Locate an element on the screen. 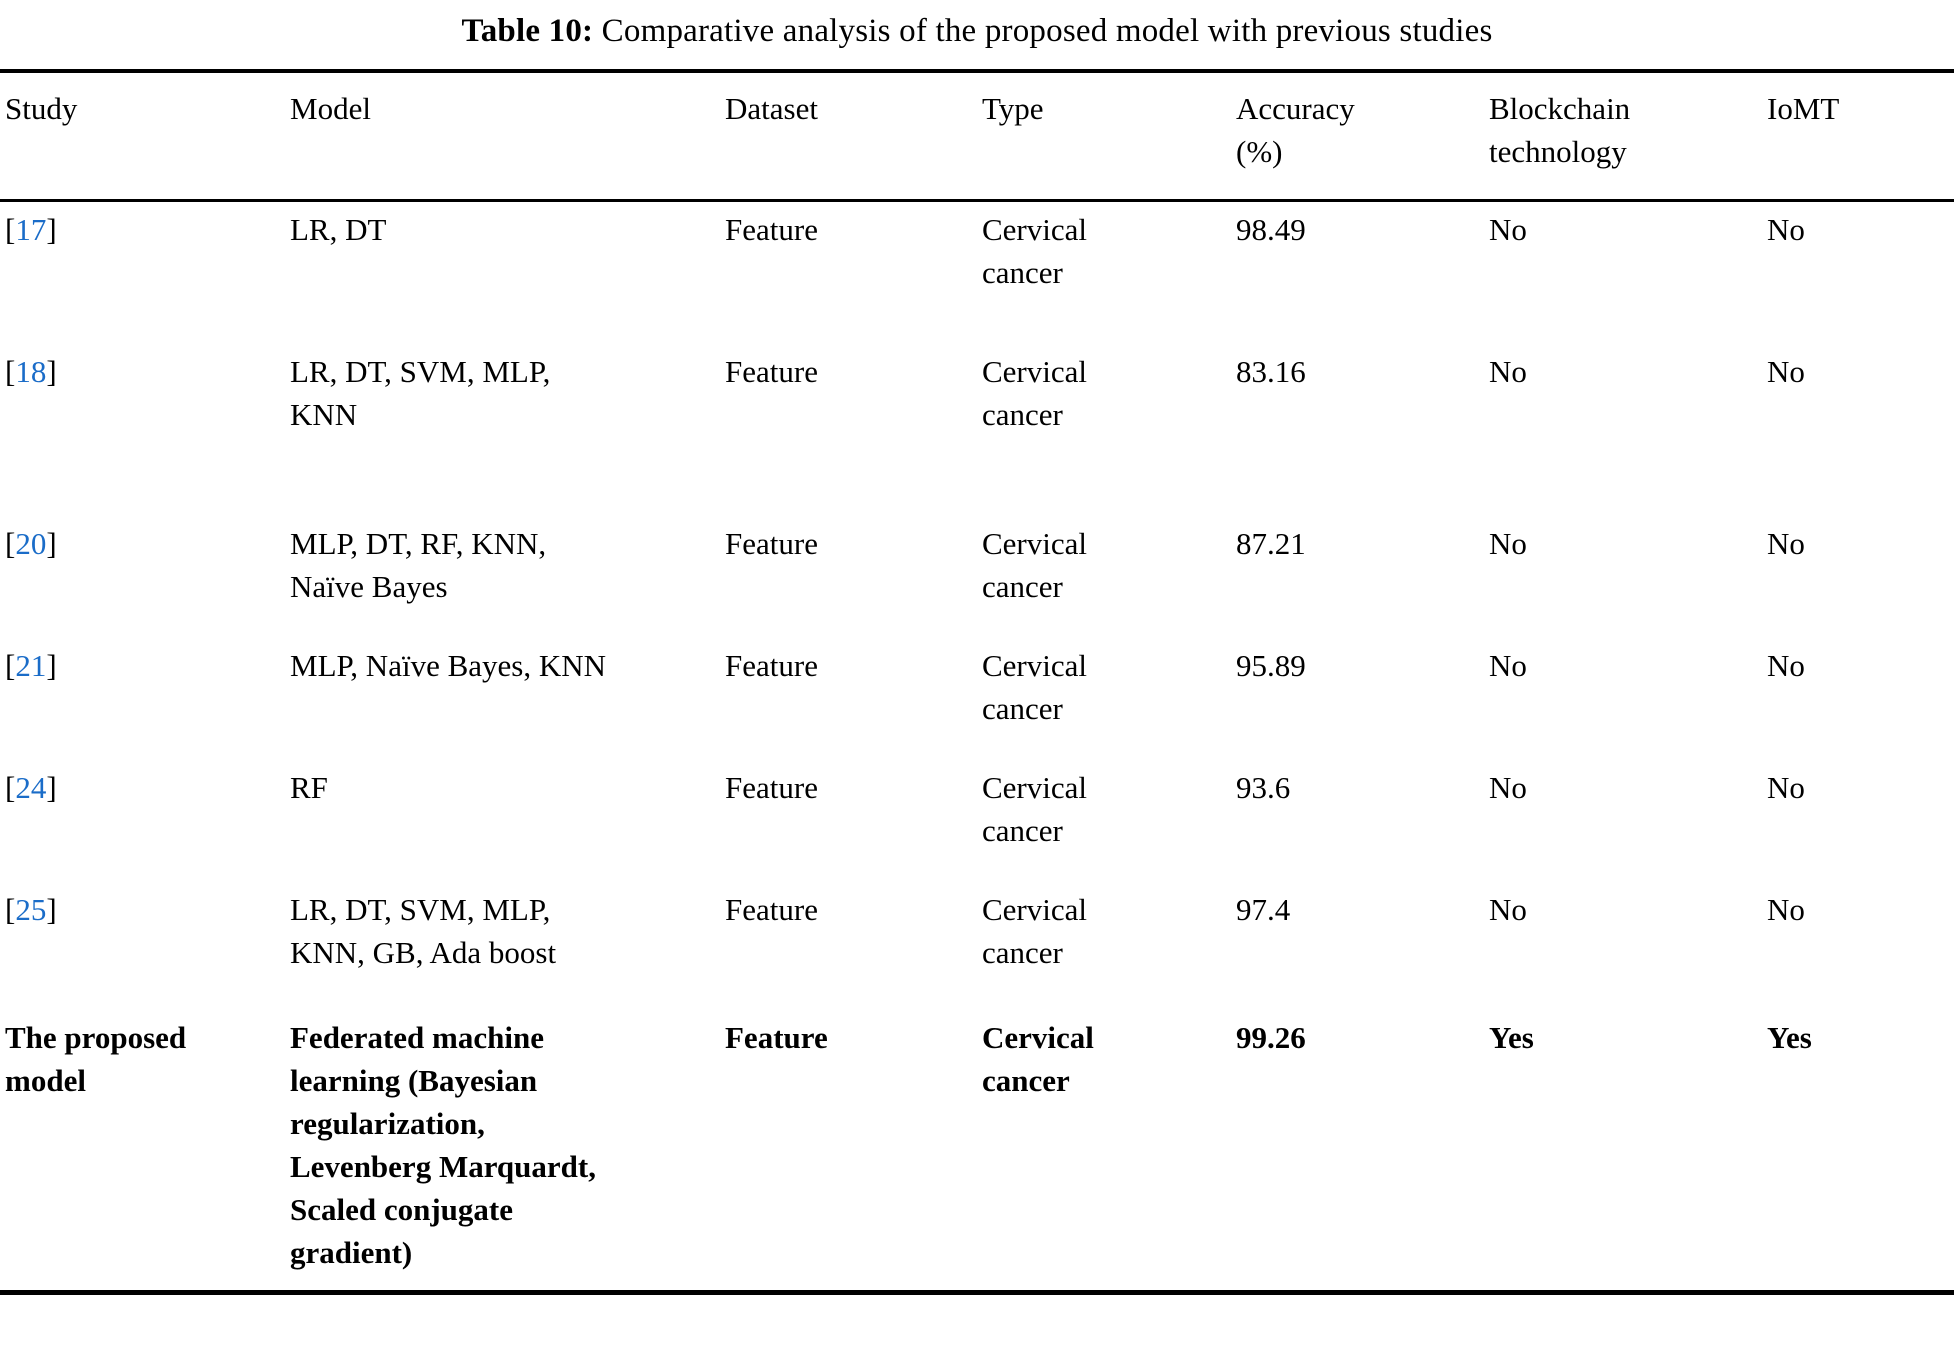 The height and width of the screenshot is (1358, 1954). column-header-iomt: IoMT is located at coordinates (1860, 136).